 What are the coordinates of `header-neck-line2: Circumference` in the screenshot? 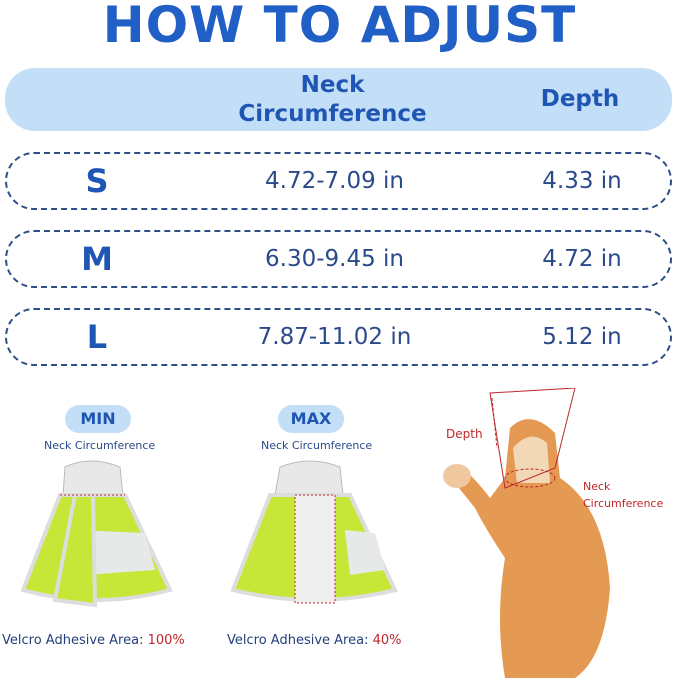 It's located at (332, 114).